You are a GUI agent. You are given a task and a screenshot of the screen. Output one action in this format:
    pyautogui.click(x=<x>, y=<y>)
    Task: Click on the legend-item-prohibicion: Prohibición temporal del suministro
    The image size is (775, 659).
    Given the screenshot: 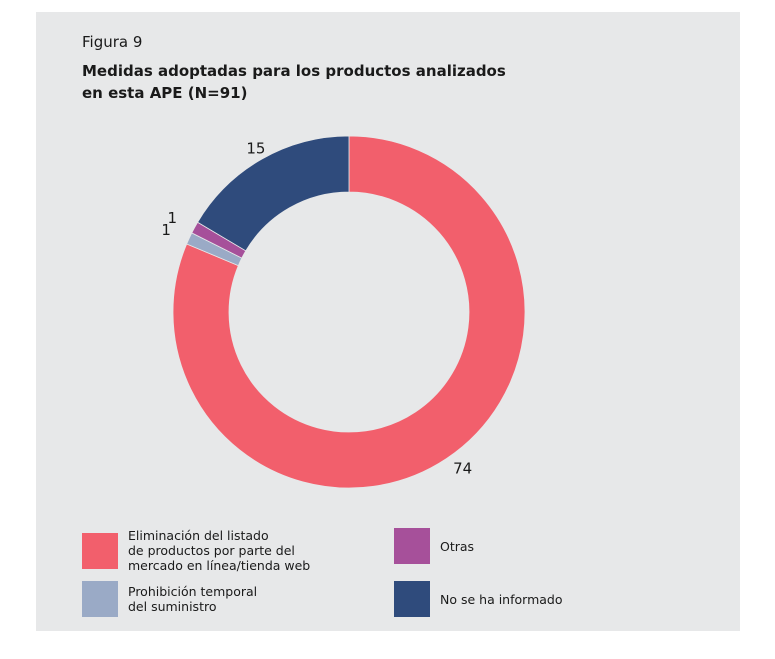 What is the action you would take?
    pyautogui.click(x=169, y=599)
    